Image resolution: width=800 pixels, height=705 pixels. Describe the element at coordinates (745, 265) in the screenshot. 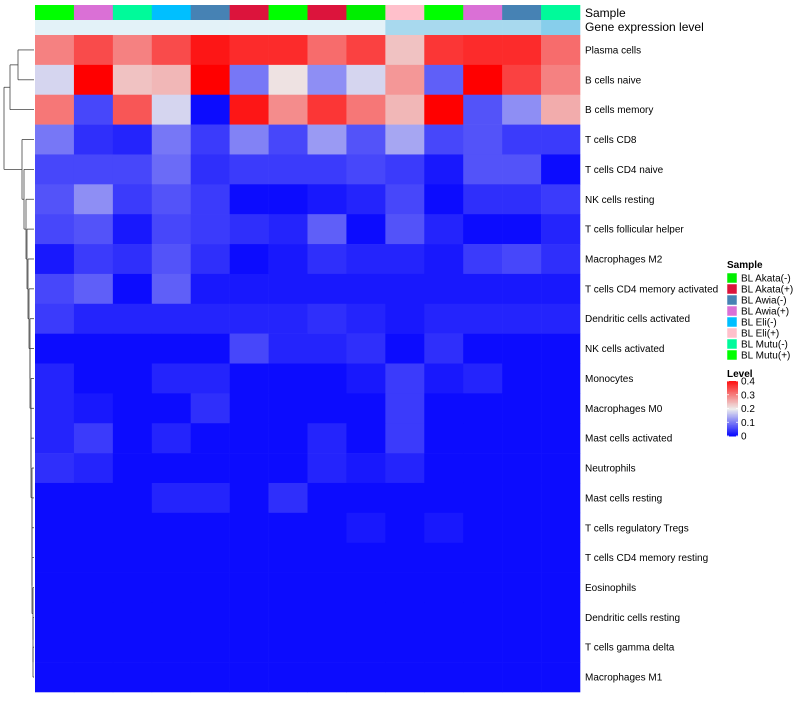

I see `sample-legend-title: Sample` at that location.